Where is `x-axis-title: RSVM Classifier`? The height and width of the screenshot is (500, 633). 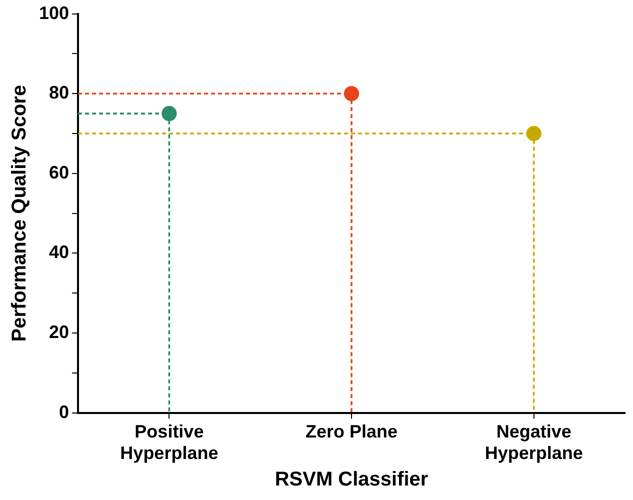
x-axis-title: RSVM Classifier is located at coordinates (351, 479).